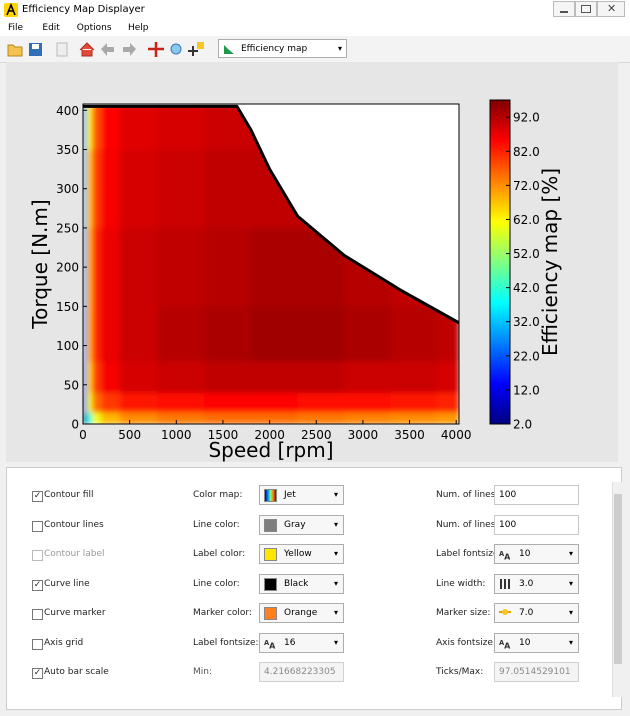 The image size is (630, 716). Describe the element at coordinates (536, 583) in the screenshot. I see `dropdown: 3.0 ▾` at that location.